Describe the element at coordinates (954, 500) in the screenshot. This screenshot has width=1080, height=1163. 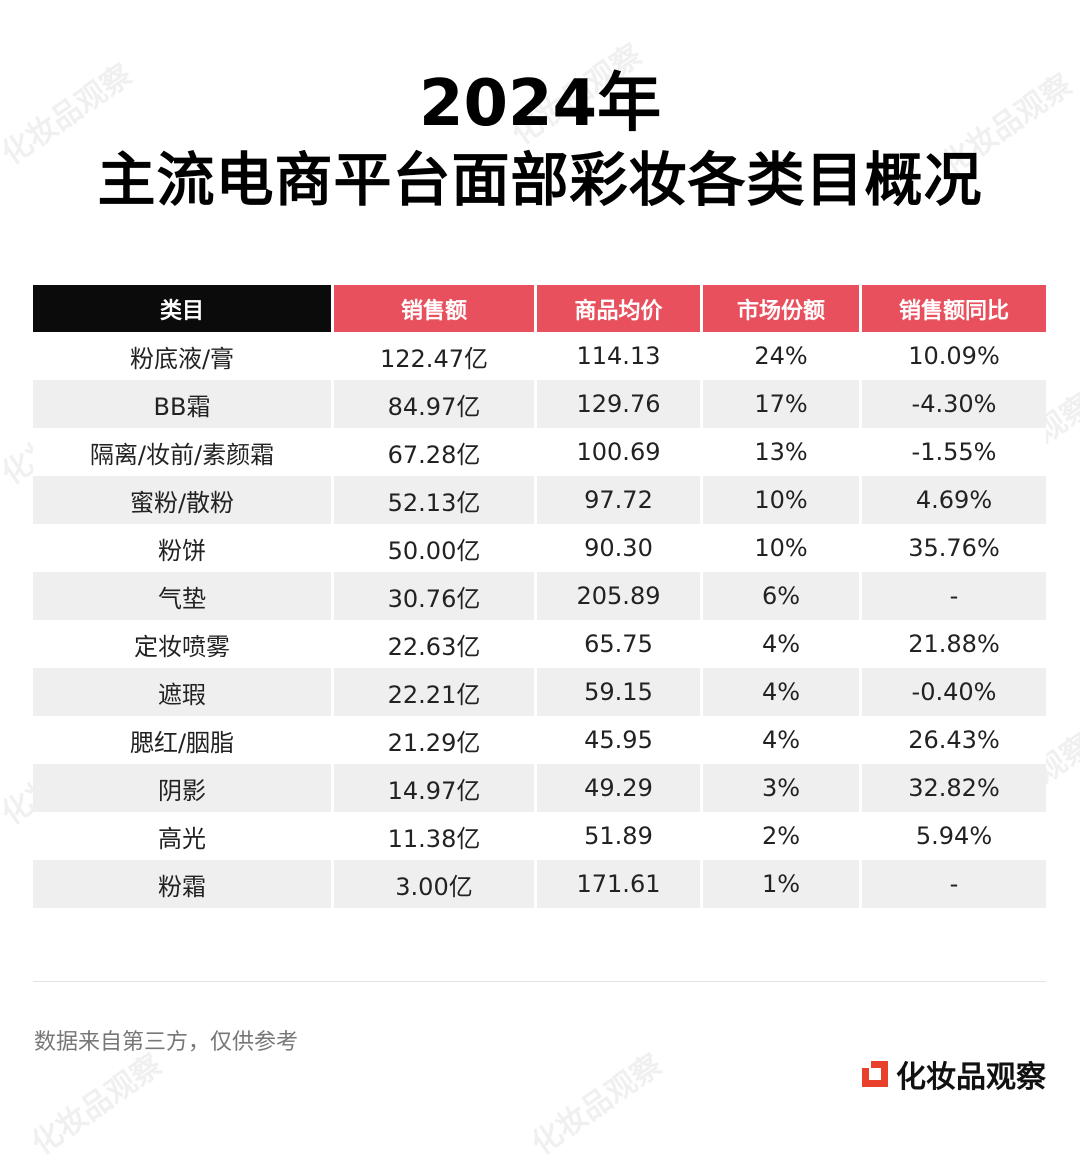
I see `cell-sales-yoy: 4.69%` at that location.